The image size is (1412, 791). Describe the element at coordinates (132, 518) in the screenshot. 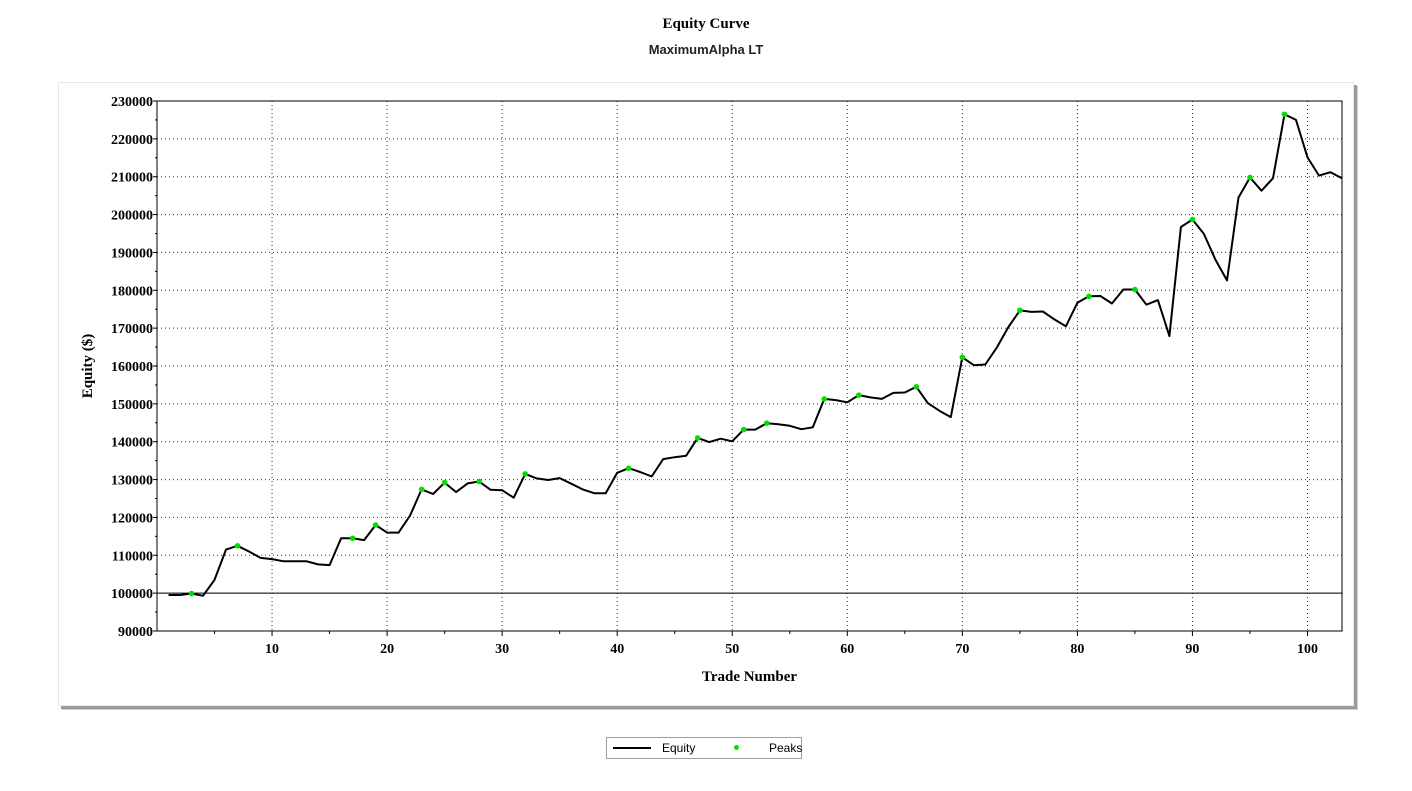

I see `y-tick-label: 120000` at that location.